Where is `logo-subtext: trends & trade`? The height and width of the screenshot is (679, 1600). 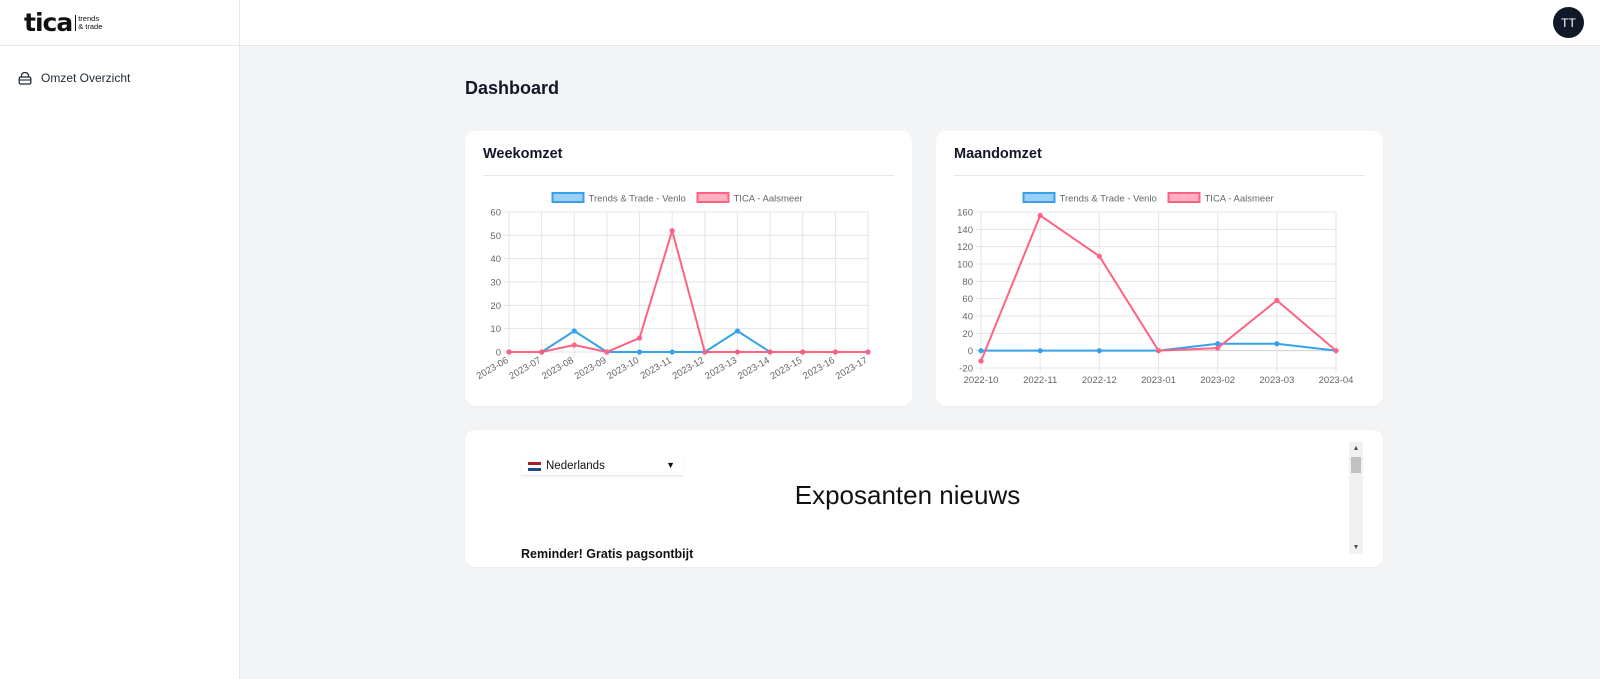 logo-subtext: trends & trade is located at coordinates (89, 22).